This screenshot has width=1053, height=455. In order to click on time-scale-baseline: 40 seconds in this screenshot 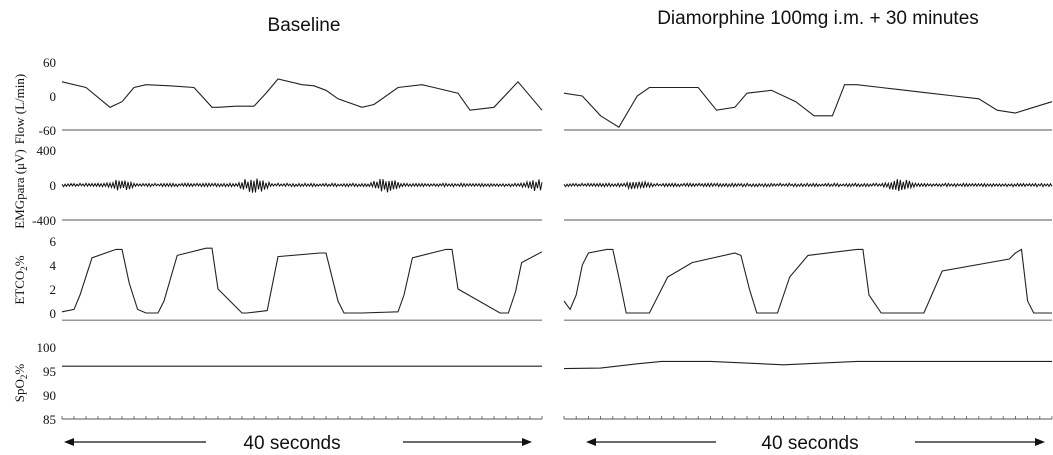, I will do `click(298, 443)`.